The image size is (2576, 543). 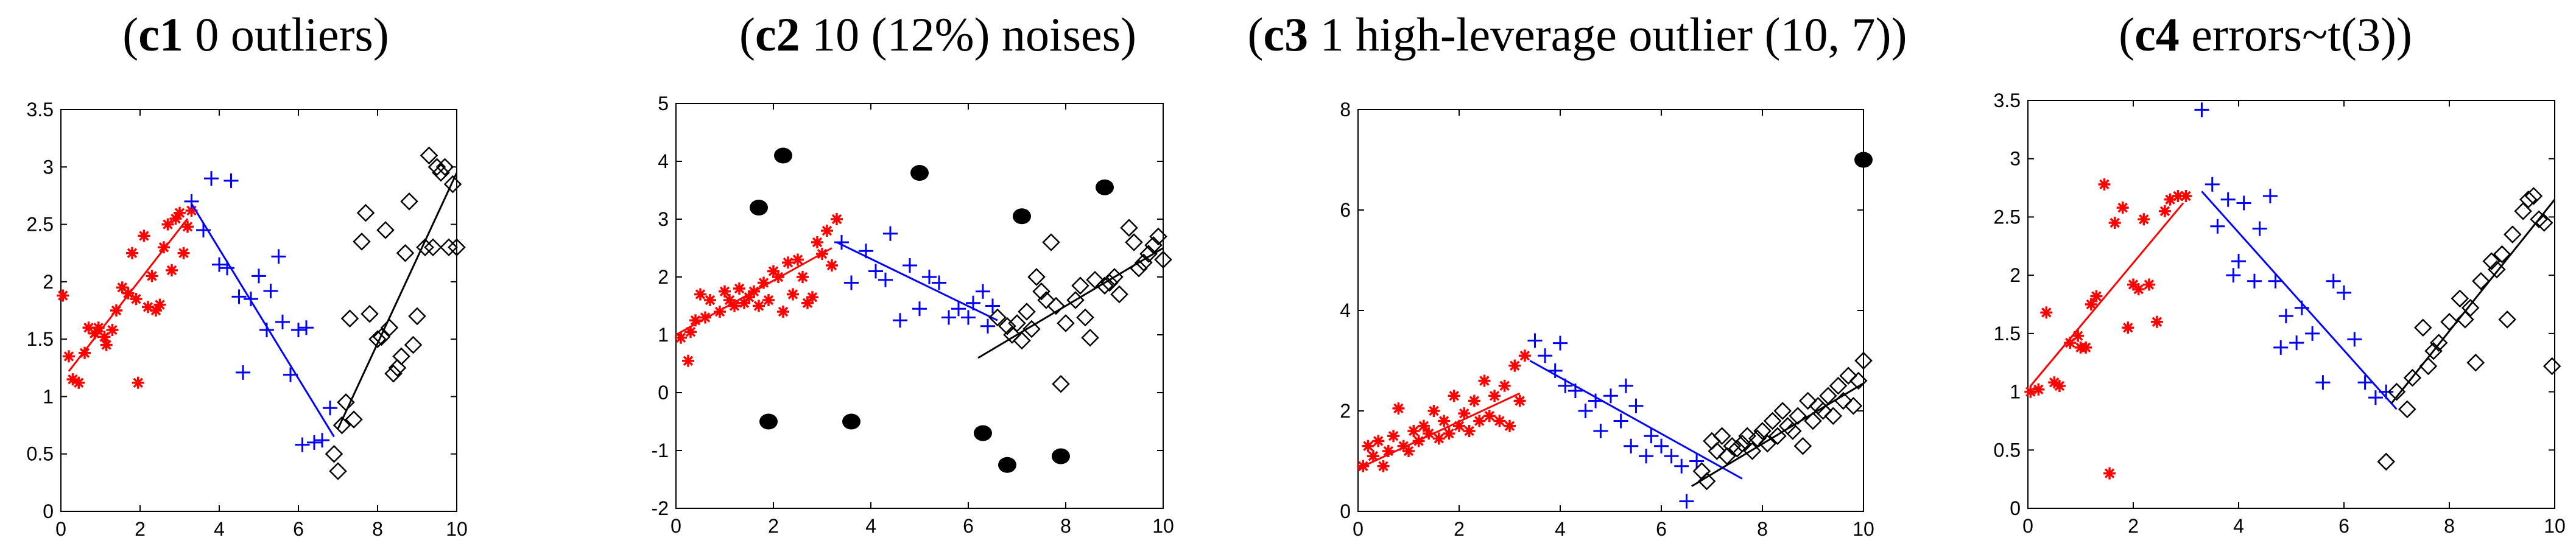 I want to click on plot-frame, so click(x=919, y=306).